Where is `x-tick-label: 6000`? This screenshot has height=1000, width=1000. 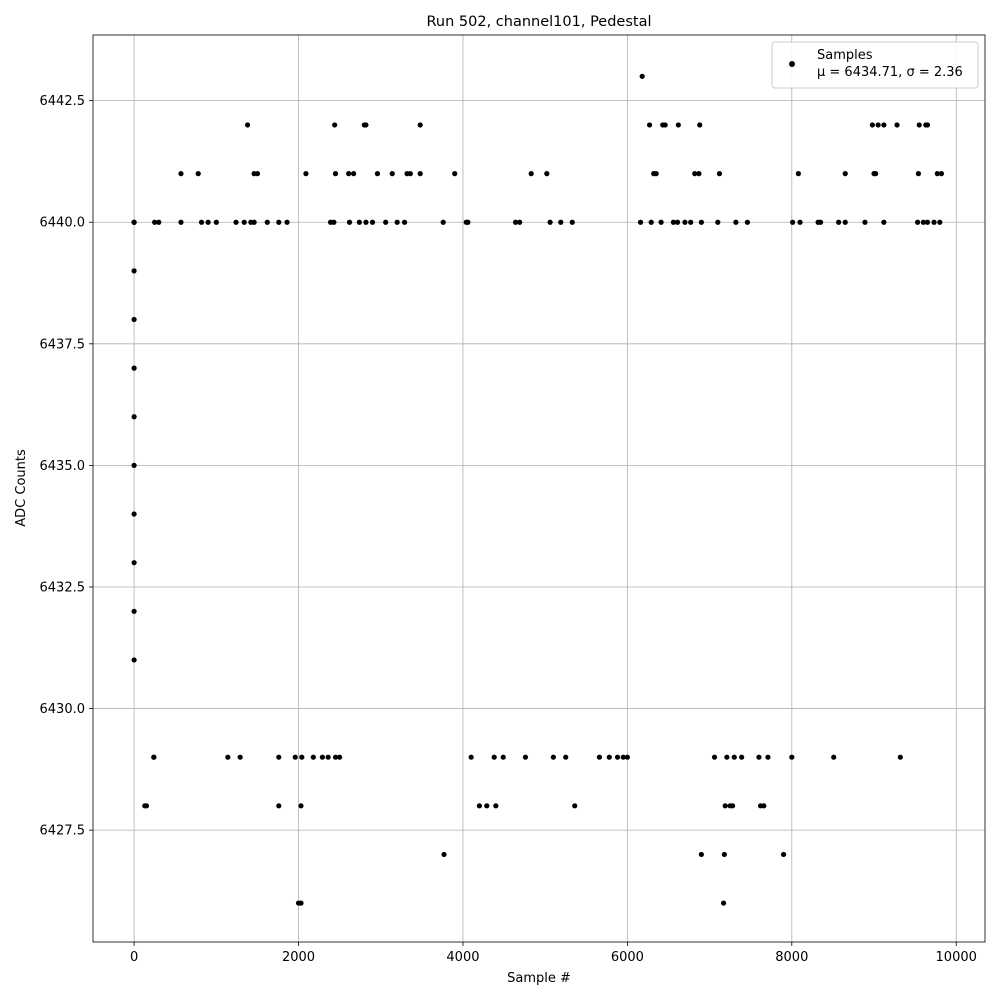
x-tick-label: 6000 is located at coordinates (627, 957).